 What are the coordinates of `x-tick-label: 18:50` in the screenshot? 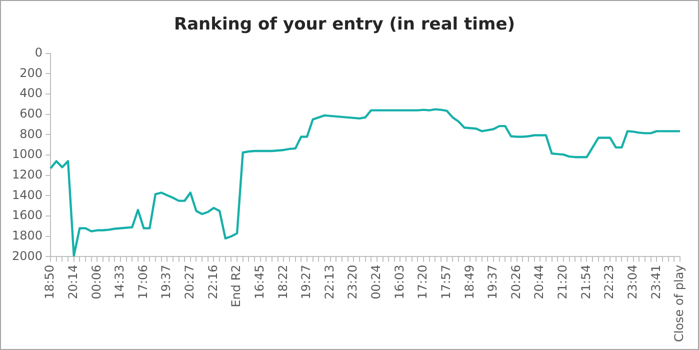 It's located at (49, 282).